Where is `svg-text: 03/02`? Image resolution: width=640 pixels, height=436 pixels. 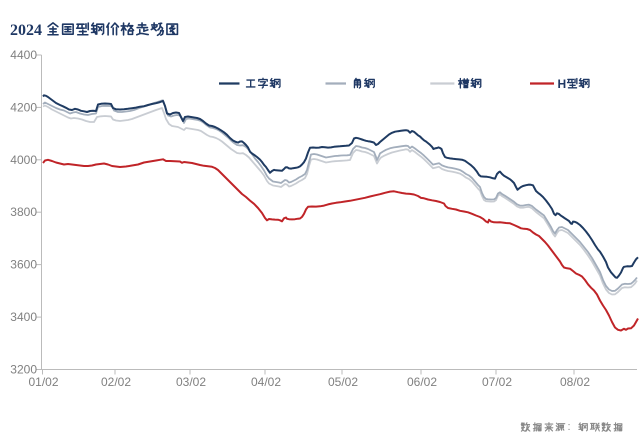
svg-text: 03/02 is located at coordinates (191, 382).